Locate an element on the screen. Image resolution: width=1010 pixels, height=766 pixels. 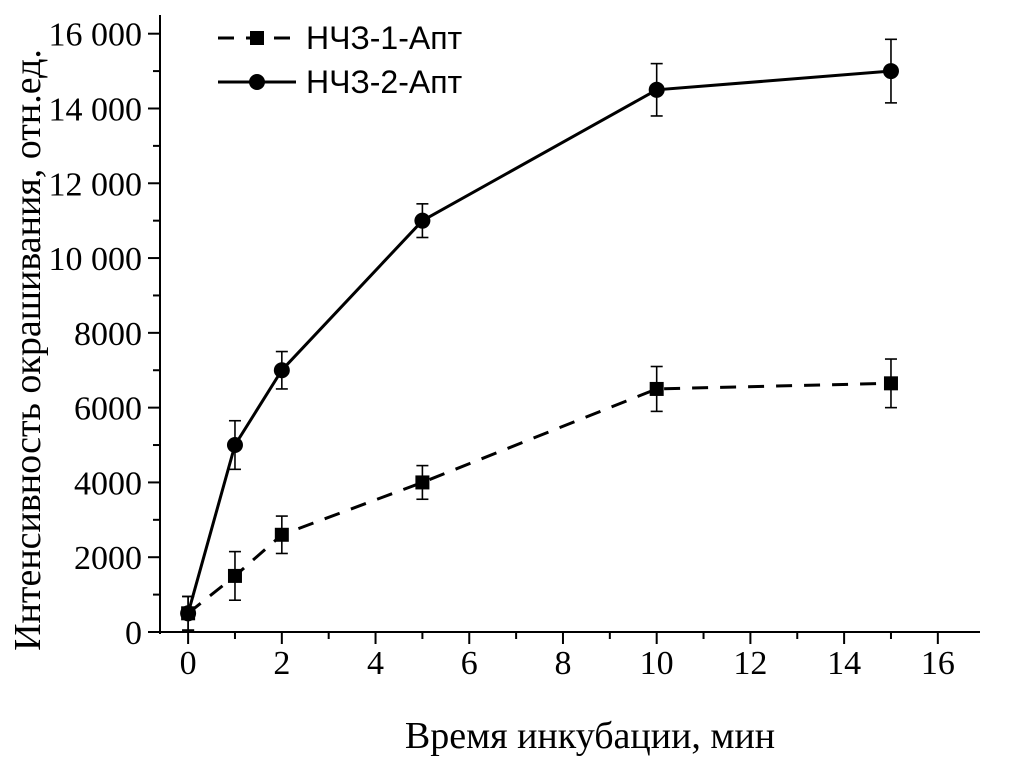
x-axis-title: Время инкубации, мин is located at coordinates (590, 736).